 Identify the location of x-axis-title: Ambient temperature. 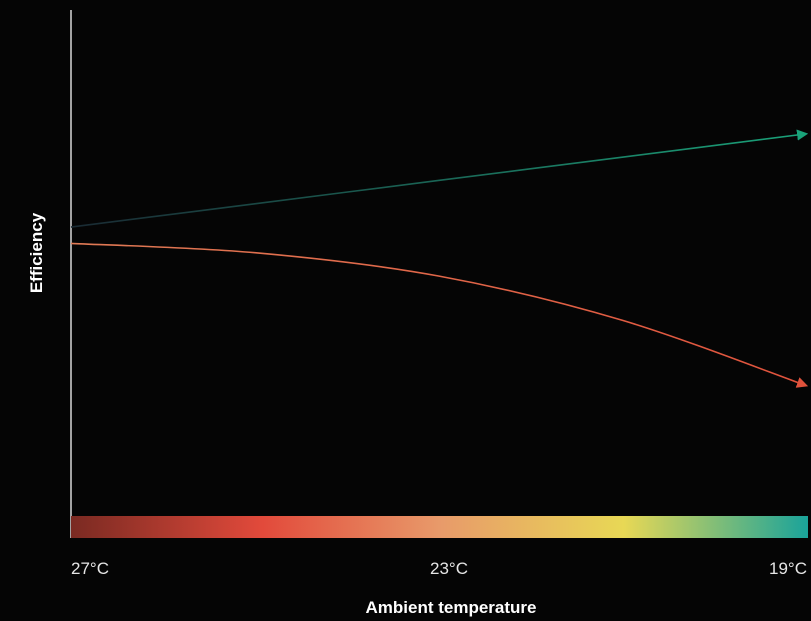
(451, 607).